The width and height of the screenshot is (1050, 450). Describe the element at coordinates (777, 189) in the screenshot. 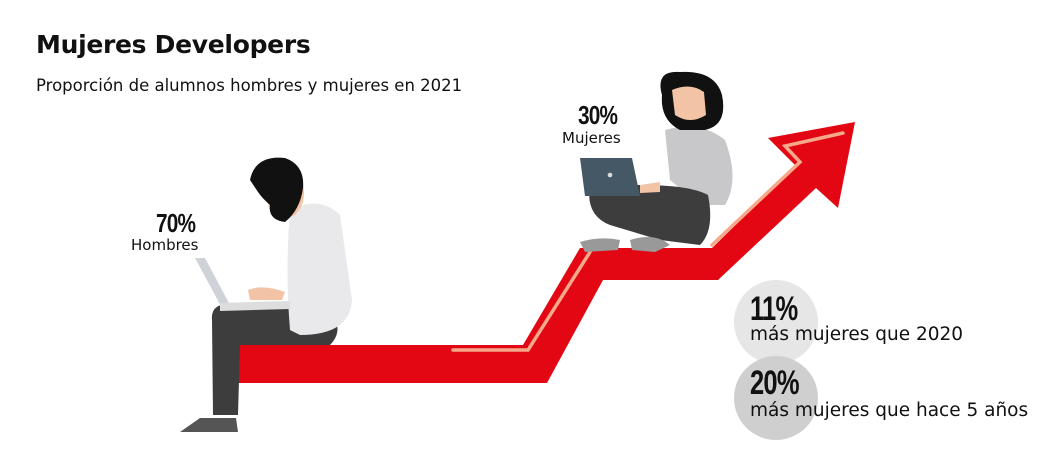

I see `arrow-highlight-upper` at that location.